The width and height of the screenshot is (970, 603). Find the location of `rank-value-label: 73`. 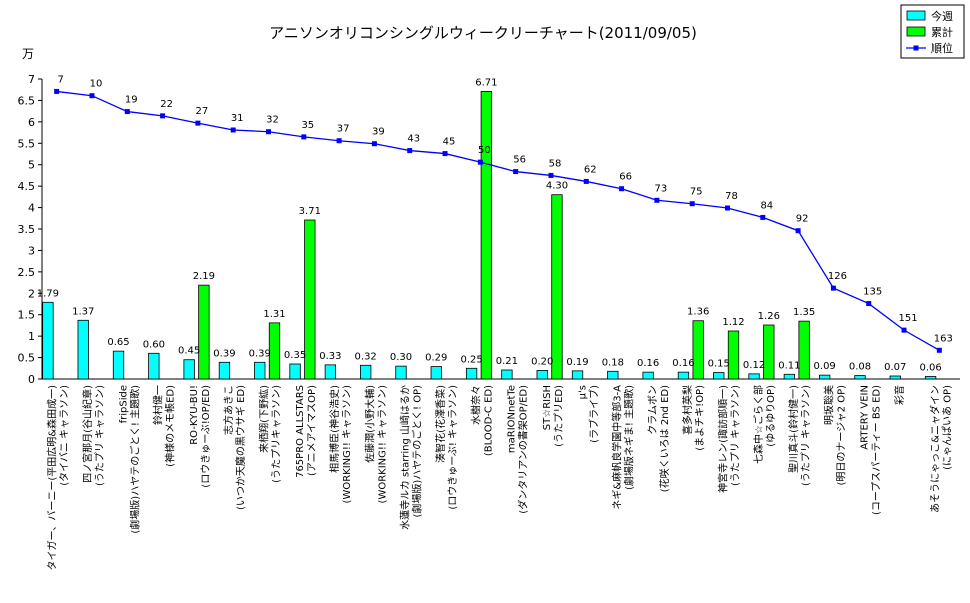

rank-value-label: 73 is located at coordinates (661, 188).